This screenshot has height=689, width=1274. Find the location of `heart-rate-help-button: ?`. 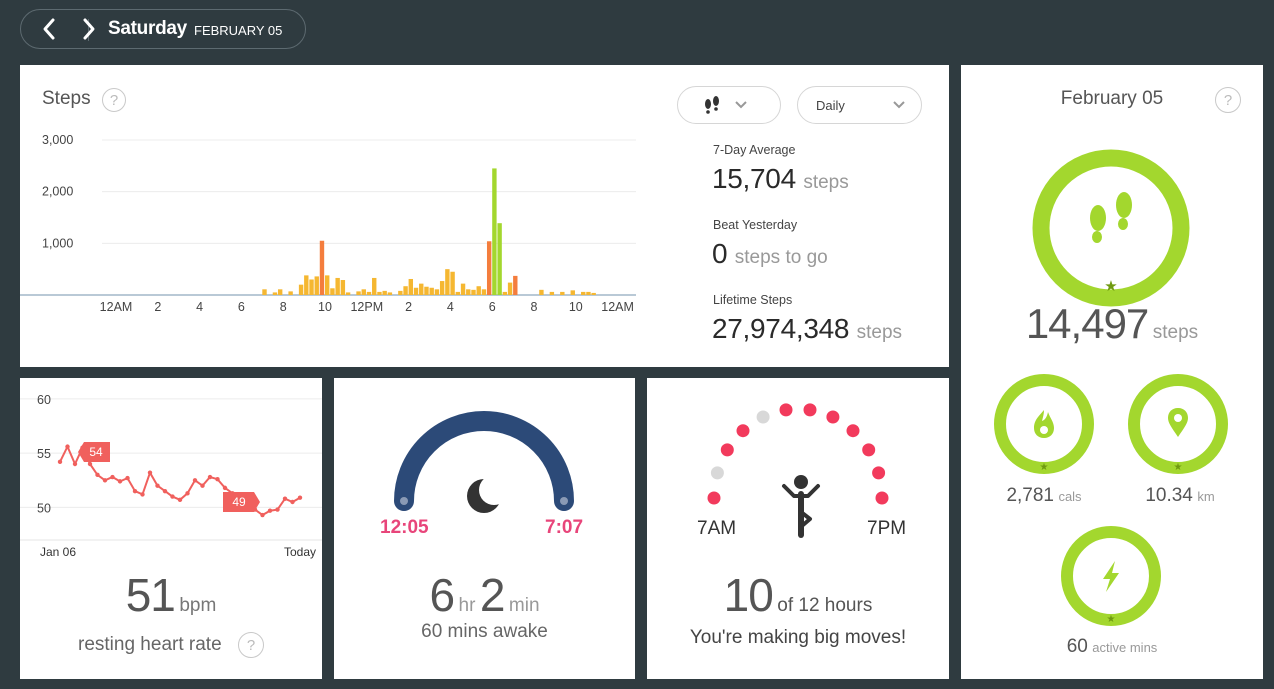

heart-rate-help-button: ? is located at coordinates (251, 645).